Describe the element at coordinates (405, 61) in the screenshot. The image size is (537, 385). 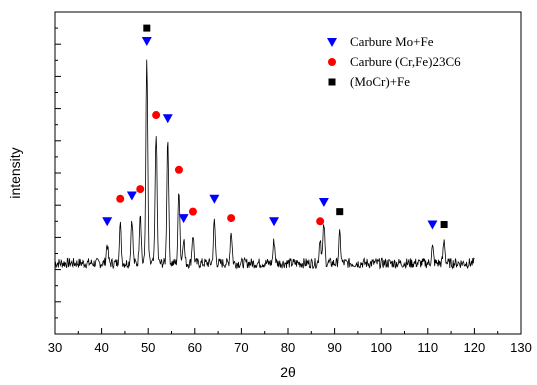
I see `legend-entry: Carbure (Cr,Fe)23C6` at that location.